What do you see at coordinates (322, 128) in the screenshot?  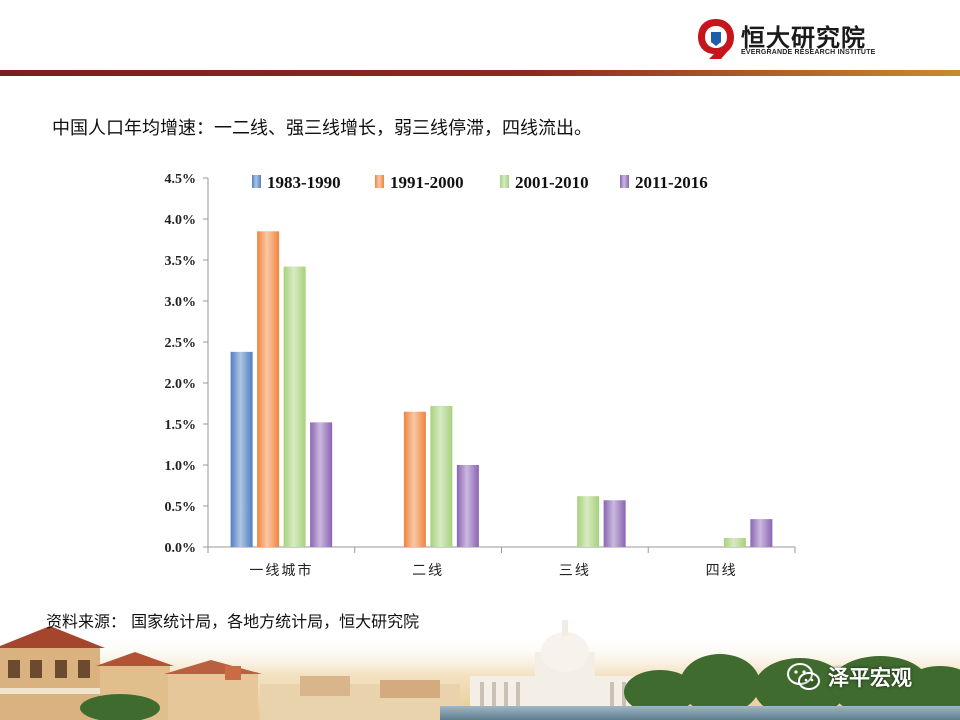 I see `slide-title: 中国人口年均增速：一二线、强三线增长，弱三线停滞，四线流出。` at bounding box center [322, 128].